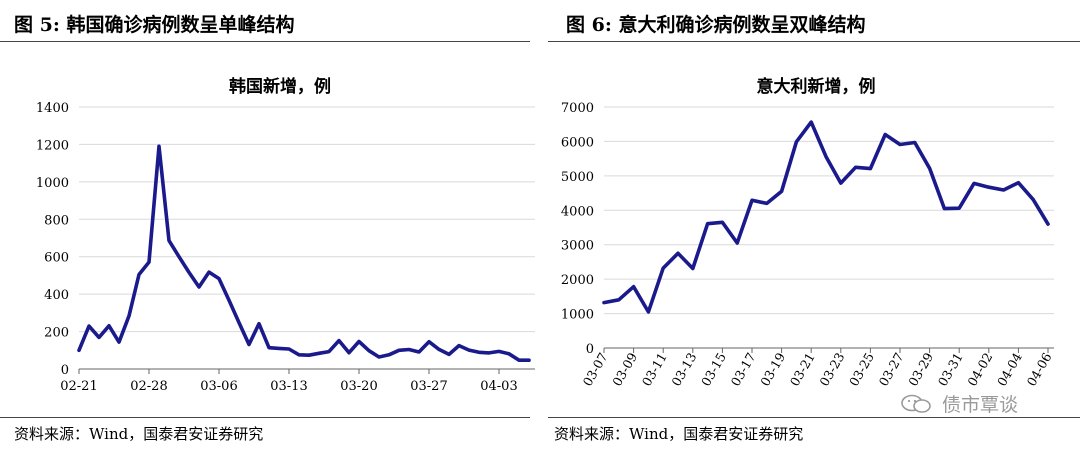 The height and width of the screenshot is (452, 1080). Describe the element at coordinates (56, 220) in the screenshot. I see `y-tick-label: 800` at that location.